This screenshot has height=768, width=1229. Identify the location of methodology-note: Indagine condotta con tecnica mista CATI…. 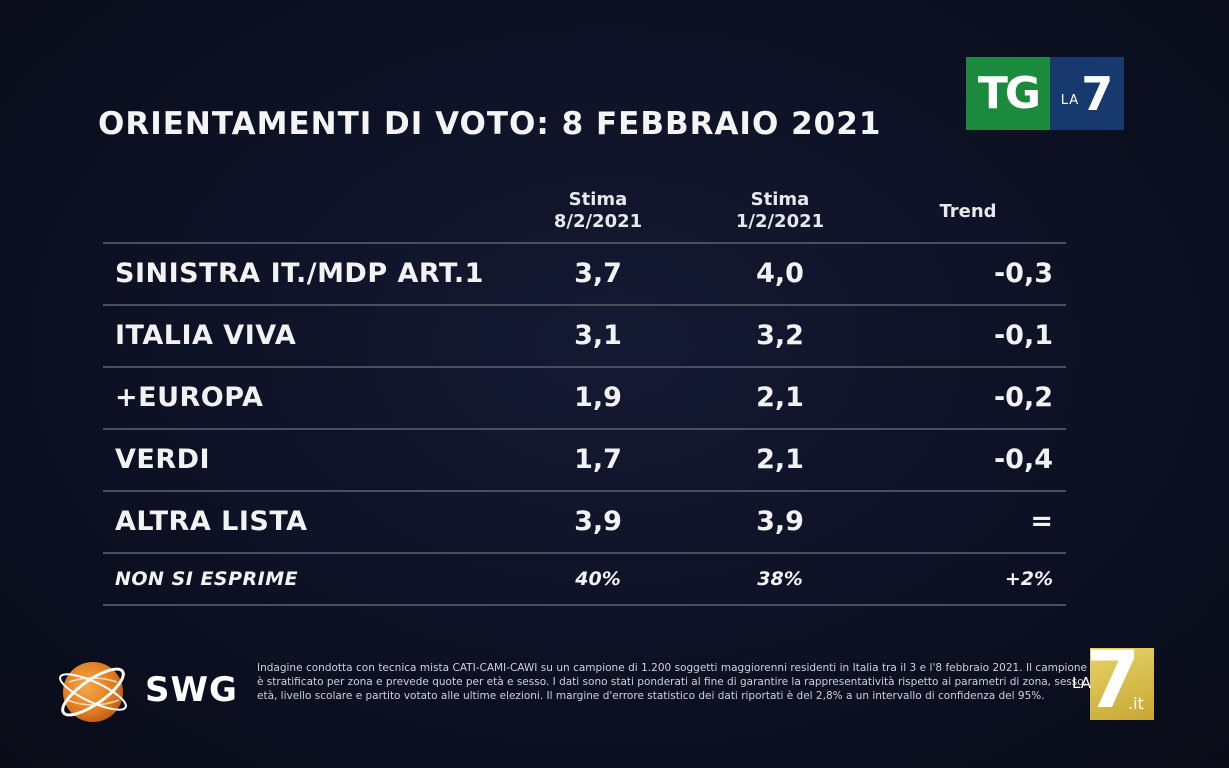
(672, 682).